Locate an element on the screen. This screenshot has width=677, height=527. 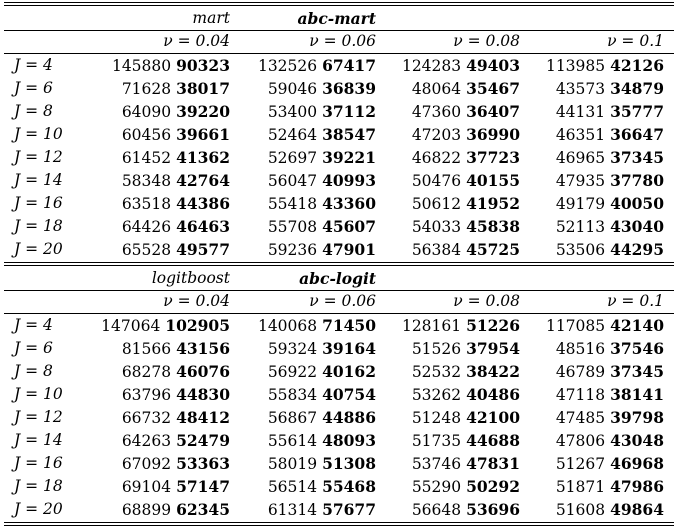
method-b-value: 48412 is located at coordinates (203, 417).